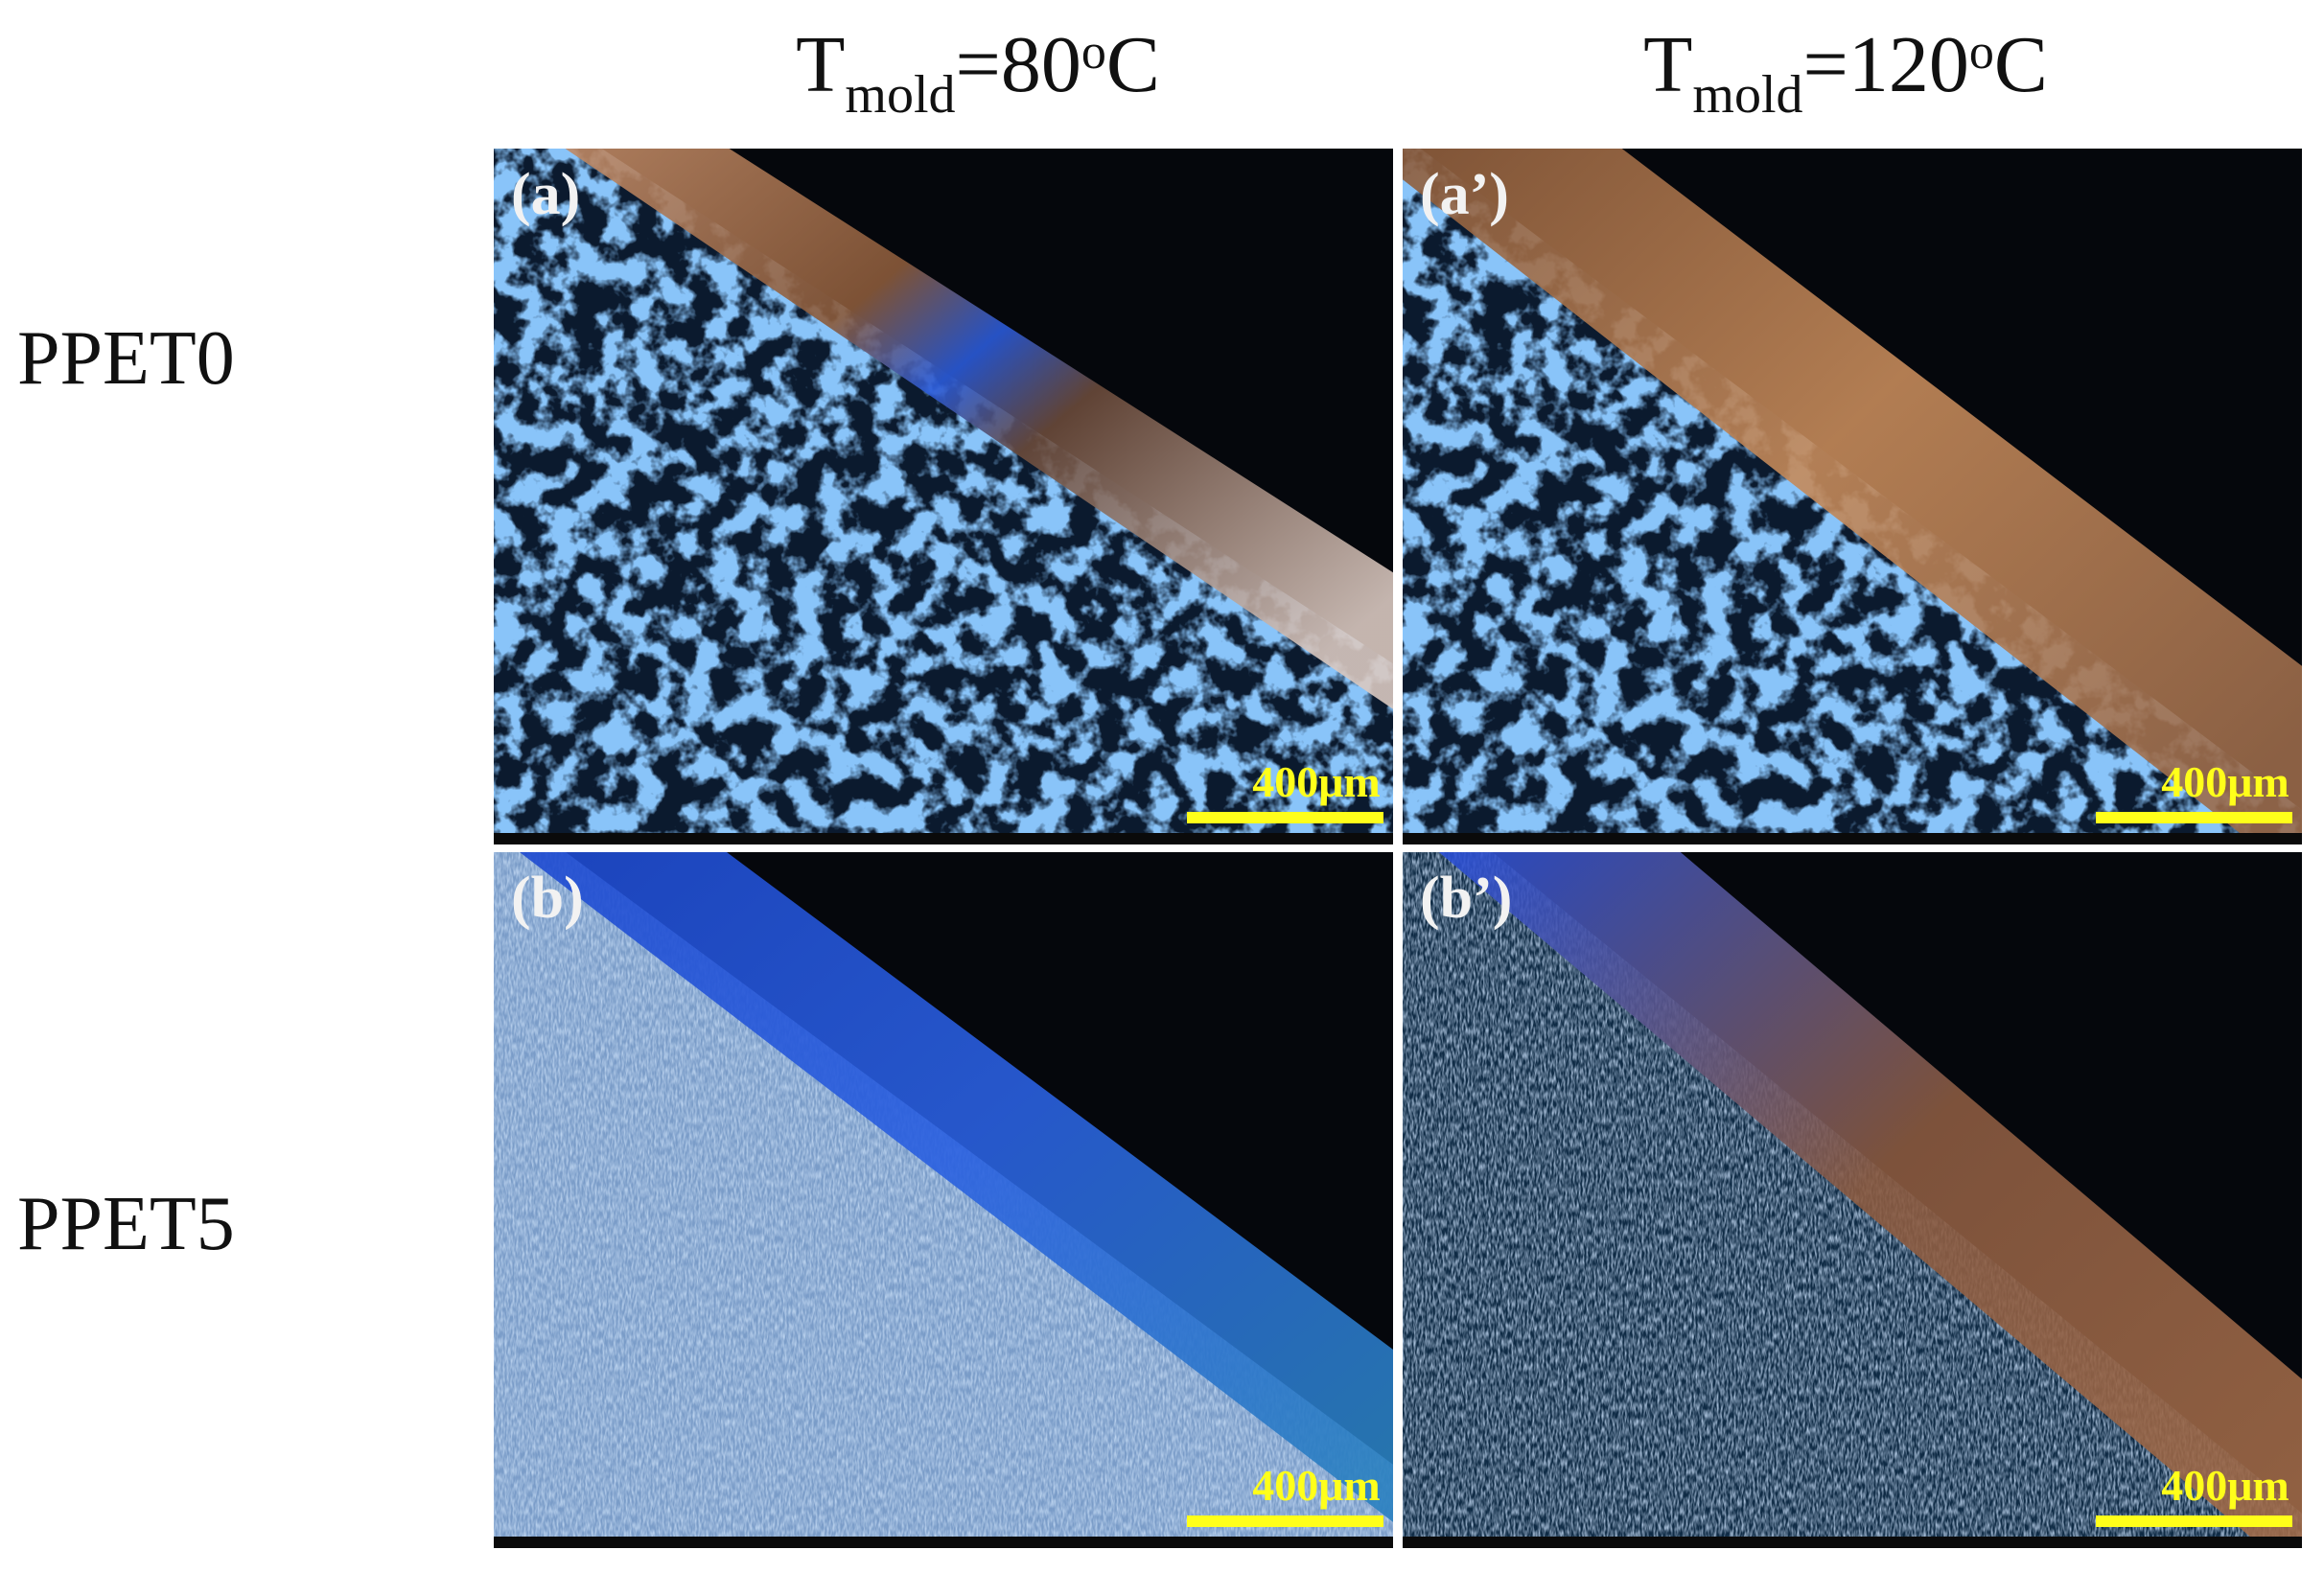  Describe the element at coordinates (547, 898) in the screenshot. I see `panel-label: (b)` at that location.